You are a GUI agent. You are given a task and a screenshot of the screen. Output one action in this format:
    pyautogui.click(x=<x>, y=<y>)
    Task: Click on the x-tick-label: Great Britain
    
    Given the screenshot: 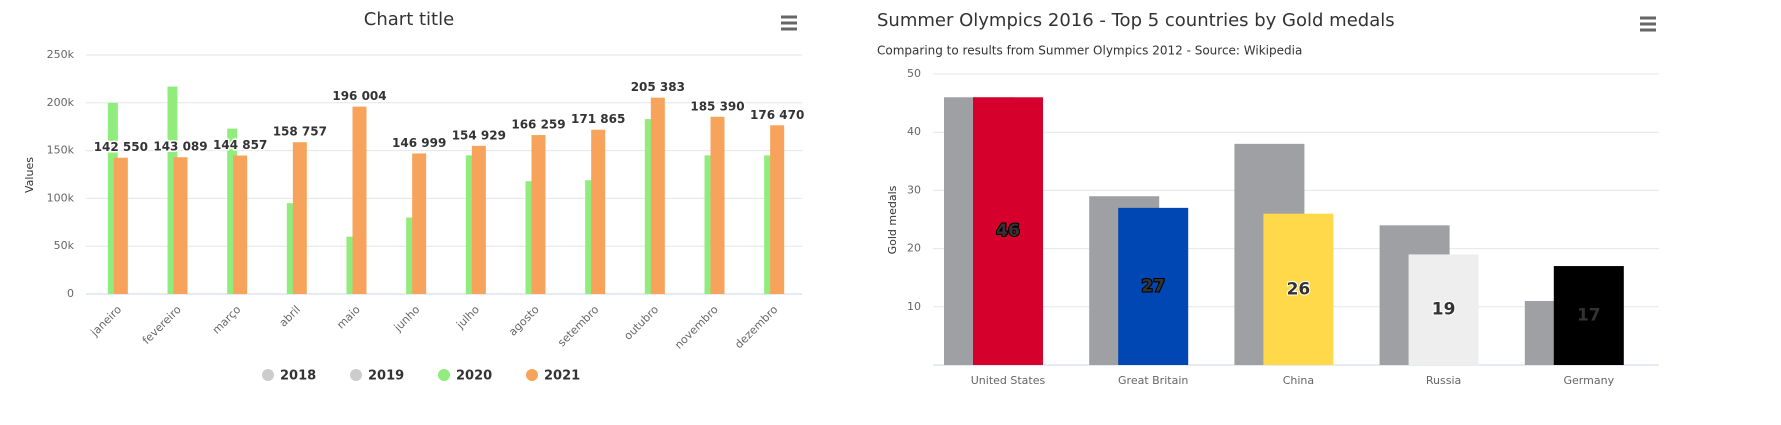 What is the action you would take?
    pyautogui.click(x=1153, y=380)
    